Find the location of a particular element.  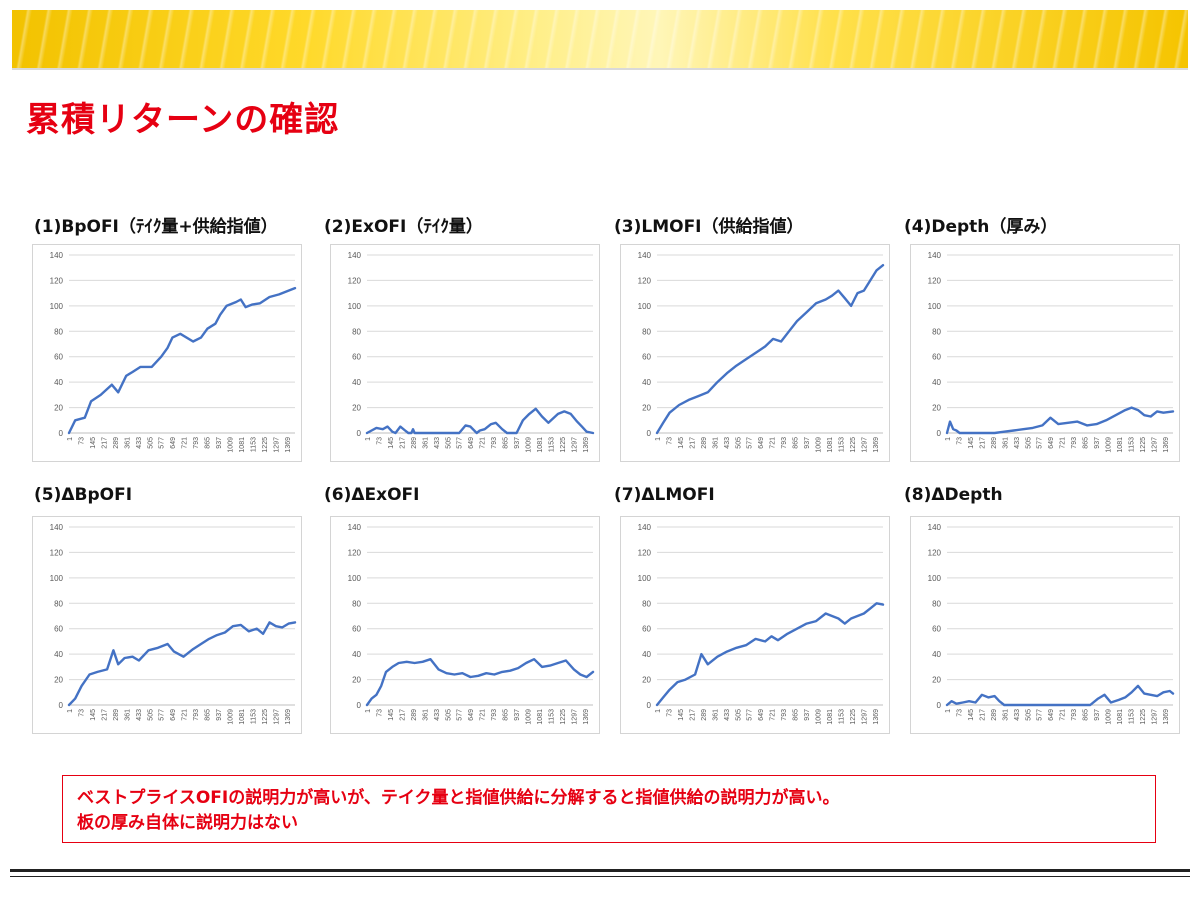

x-tick-label: 577 is located at coordinates (750, 715).